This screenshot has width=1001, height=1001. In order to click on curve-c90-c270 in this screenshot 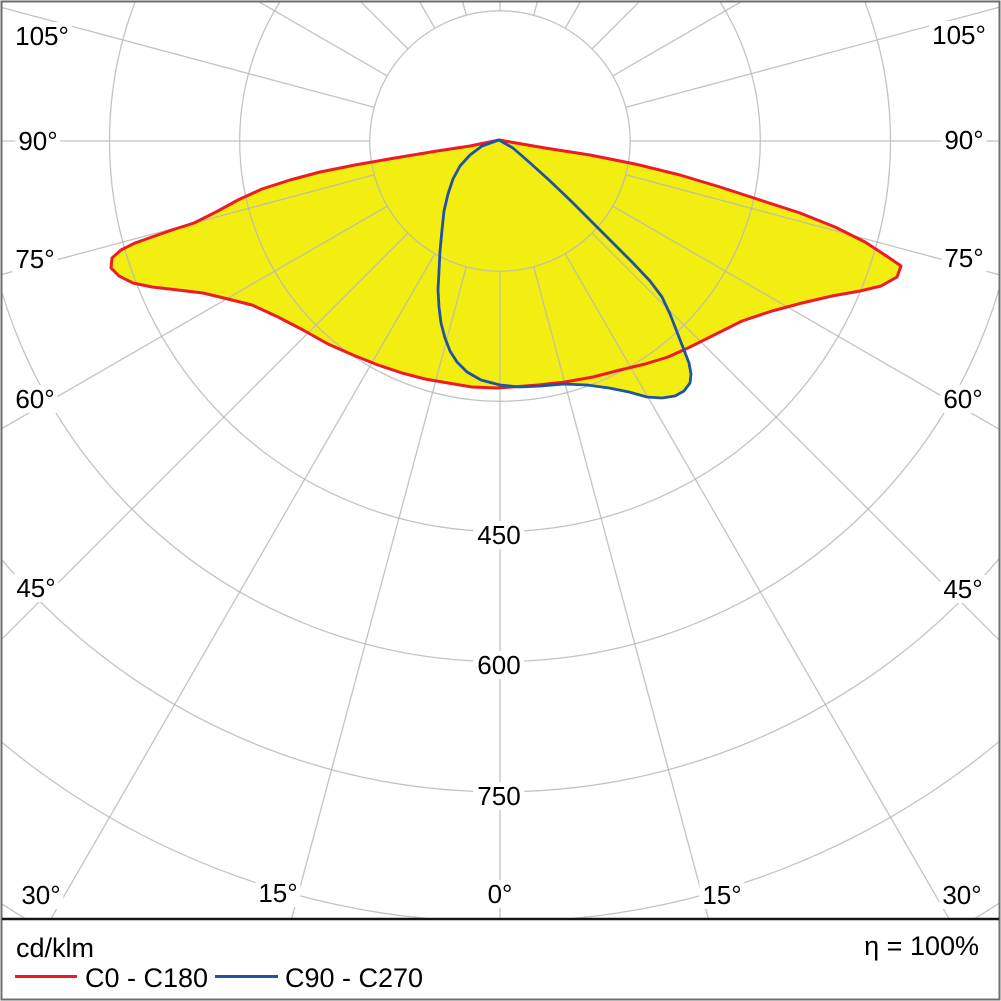, I will do `click(564, 269)`.